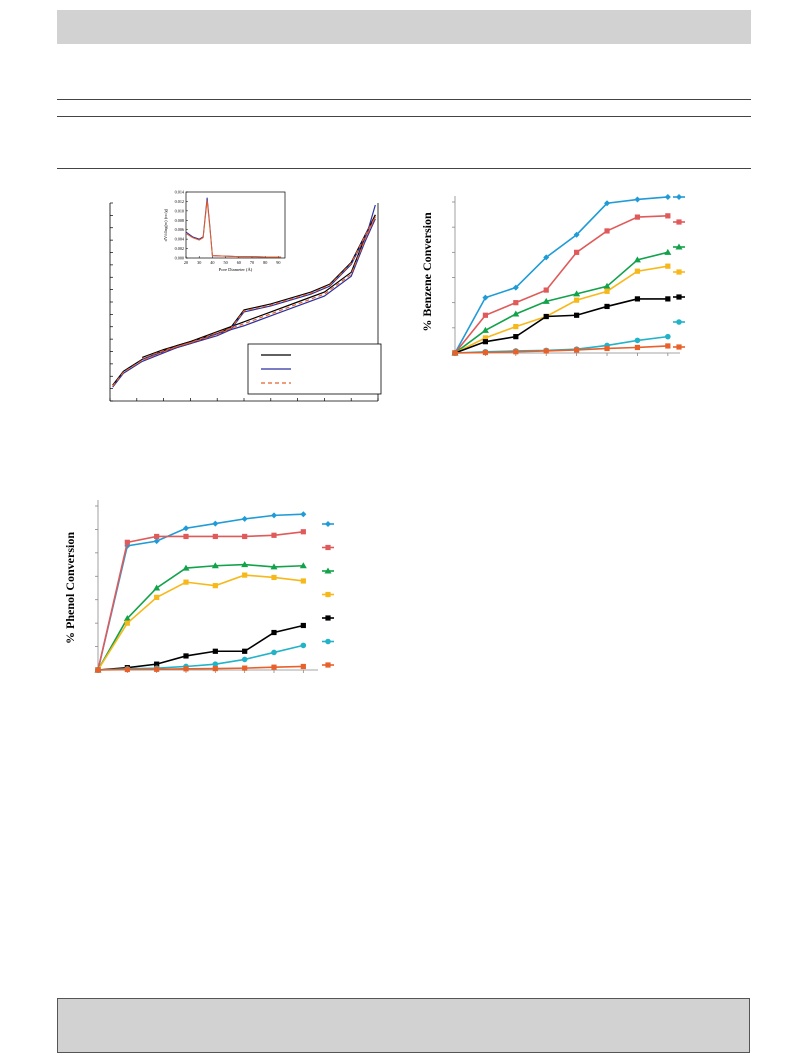 Image resolution: width=793 pixels, height=1057 pixels. What do you see at coordinates (180, 192) in the screenshot?
I see `inset-y-tick-label: 0.014` at bounding box center [180, 192].